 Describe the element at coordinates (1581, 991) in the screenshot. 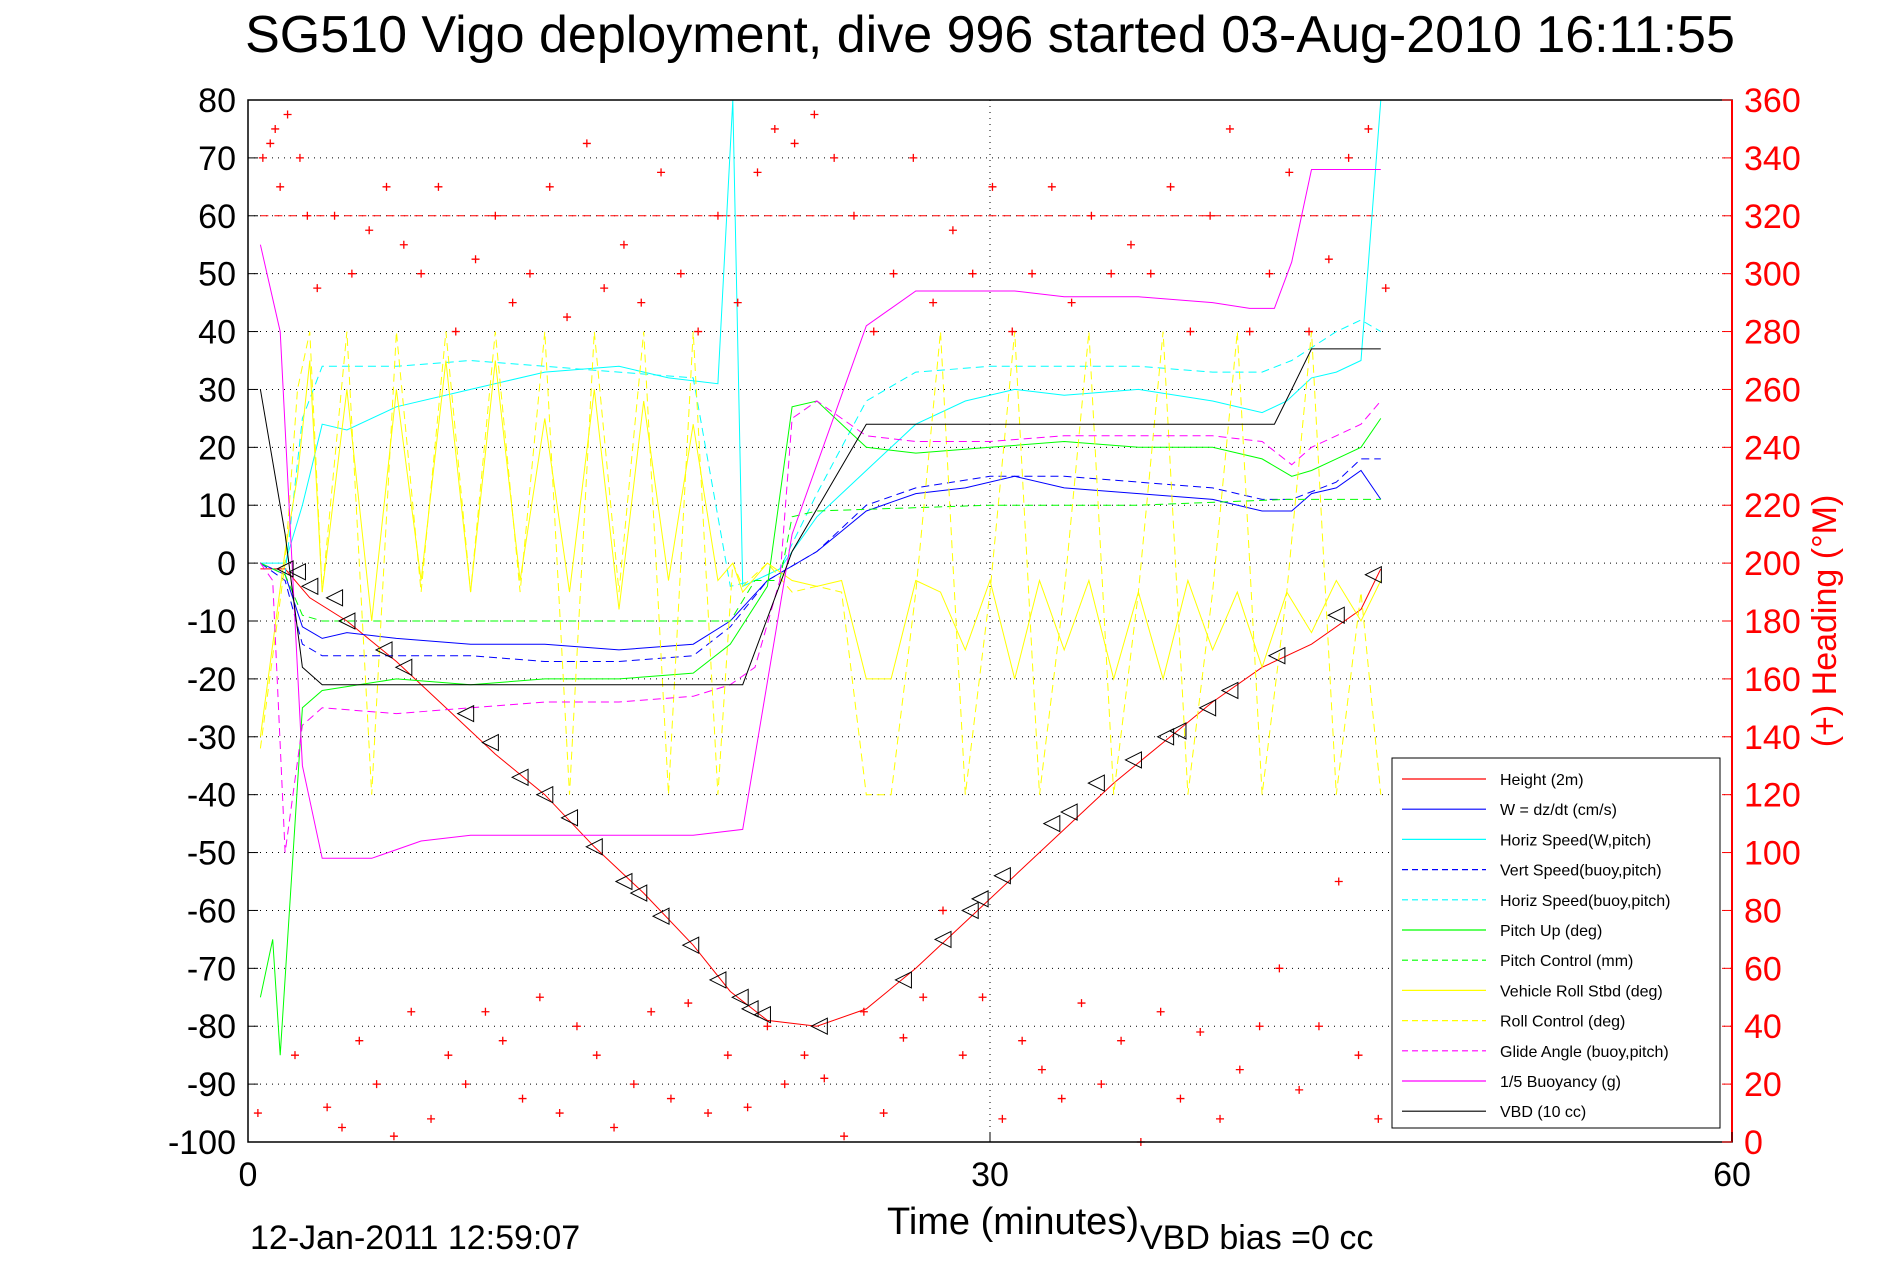

I see `legend-label: Vehicle Roll Stbd (deg)` at that location.